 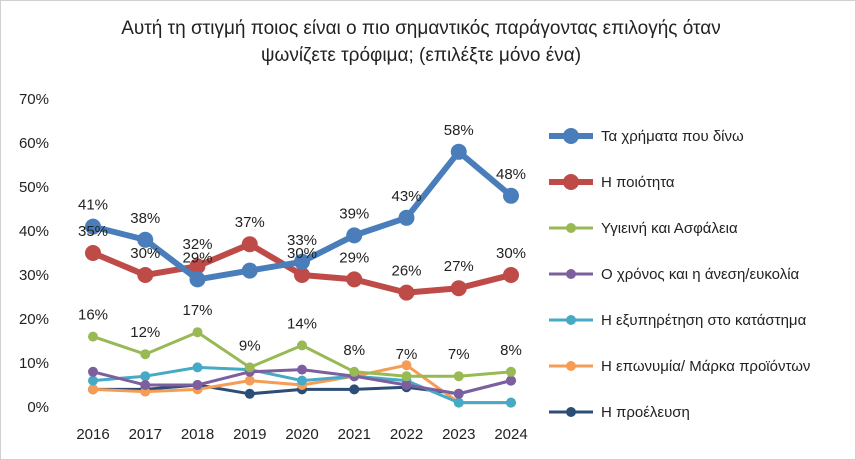 I want to click on x-tick-label: 2016, so click(x=92, y=434).